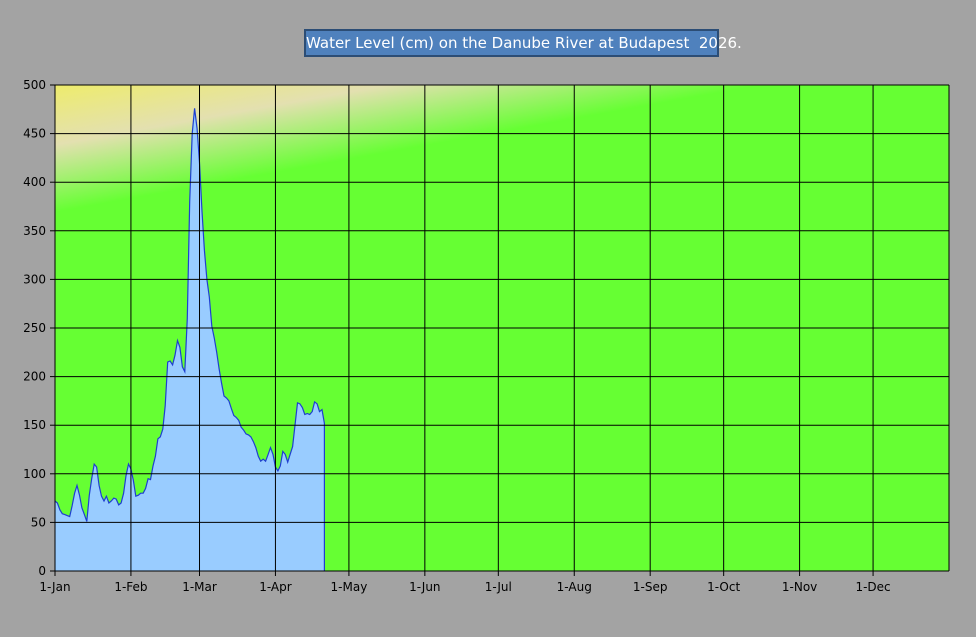 The width and height of the screenshot is (976, 637). Describe the element at coordinates (42, 571) in the screenshot. I see `y-tick-label: 0` at that location.